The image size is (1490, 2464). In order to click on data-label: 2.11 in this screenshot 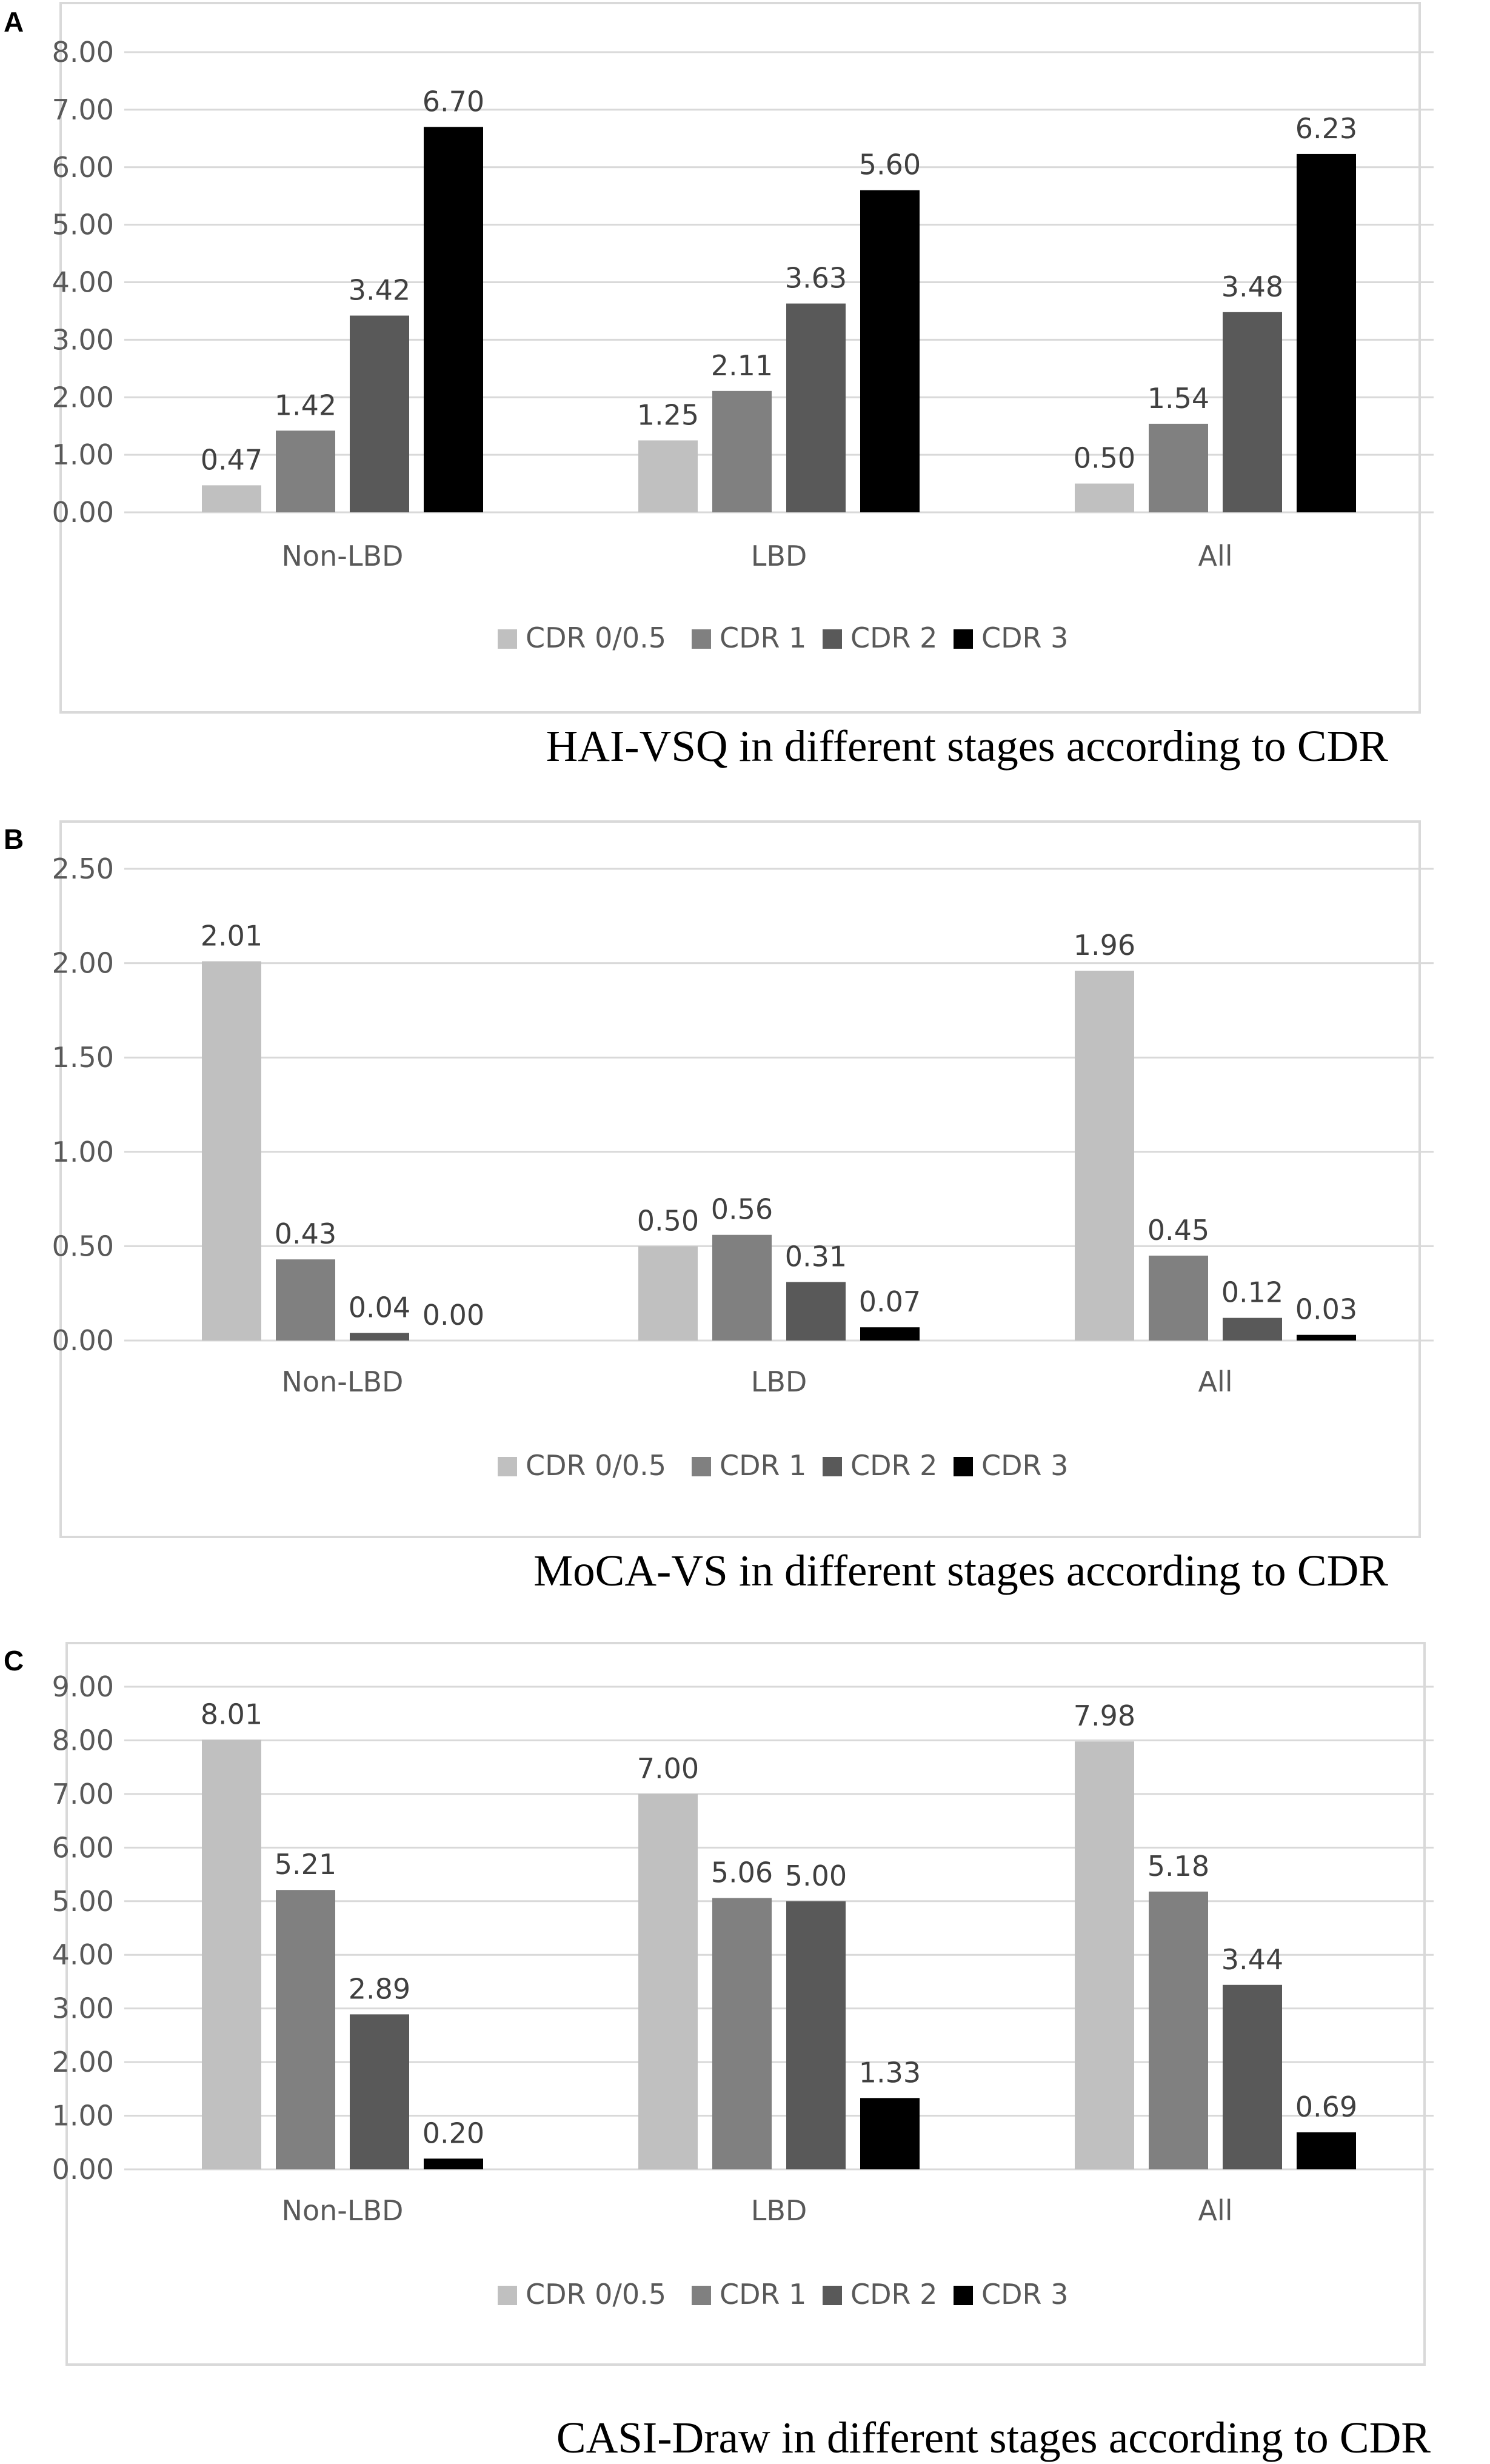, I will do `click(742, 365)`.